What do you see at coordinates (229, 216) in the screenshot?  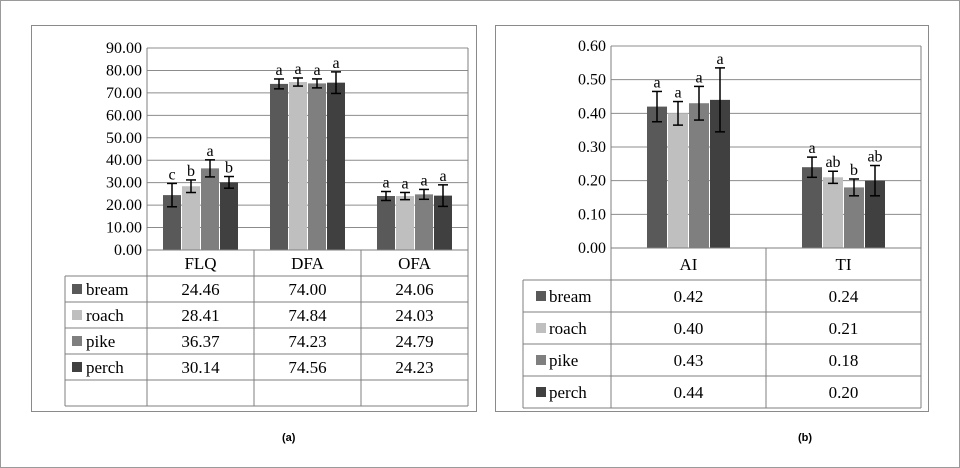 I see `bar-perch-flq` at bounding box center [229, 216].